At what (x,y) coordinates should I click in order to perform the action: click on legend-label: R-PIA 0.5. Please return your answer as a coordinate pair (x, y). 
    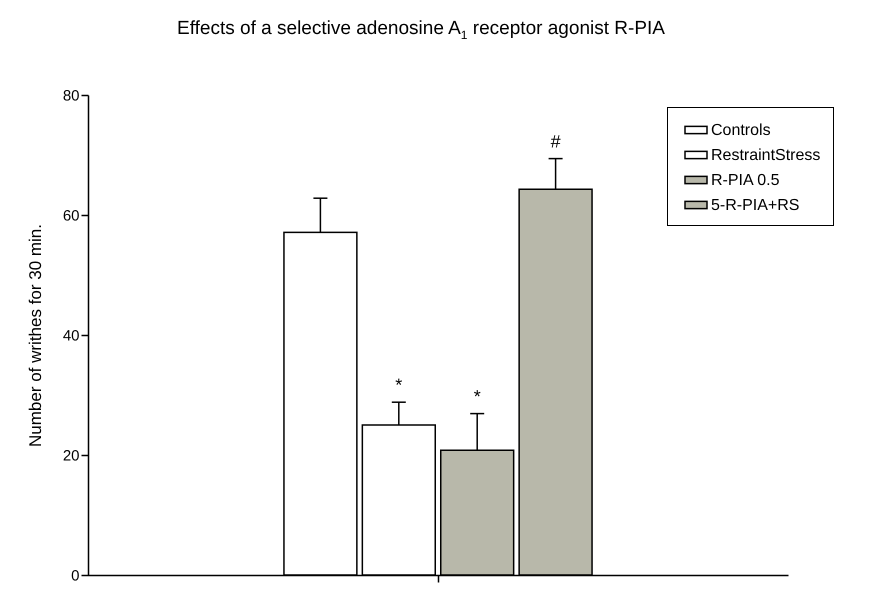
    Looking at the image, I should click on (745, 180).